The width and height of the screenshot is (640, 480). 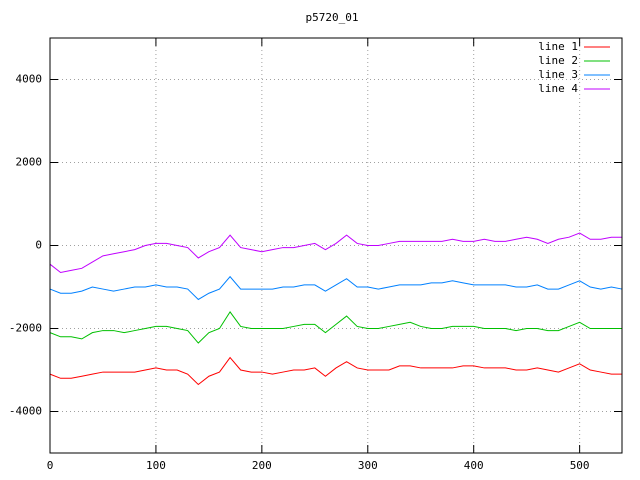 I want to click on legend-label: line 3, so click(x=558, y=74).